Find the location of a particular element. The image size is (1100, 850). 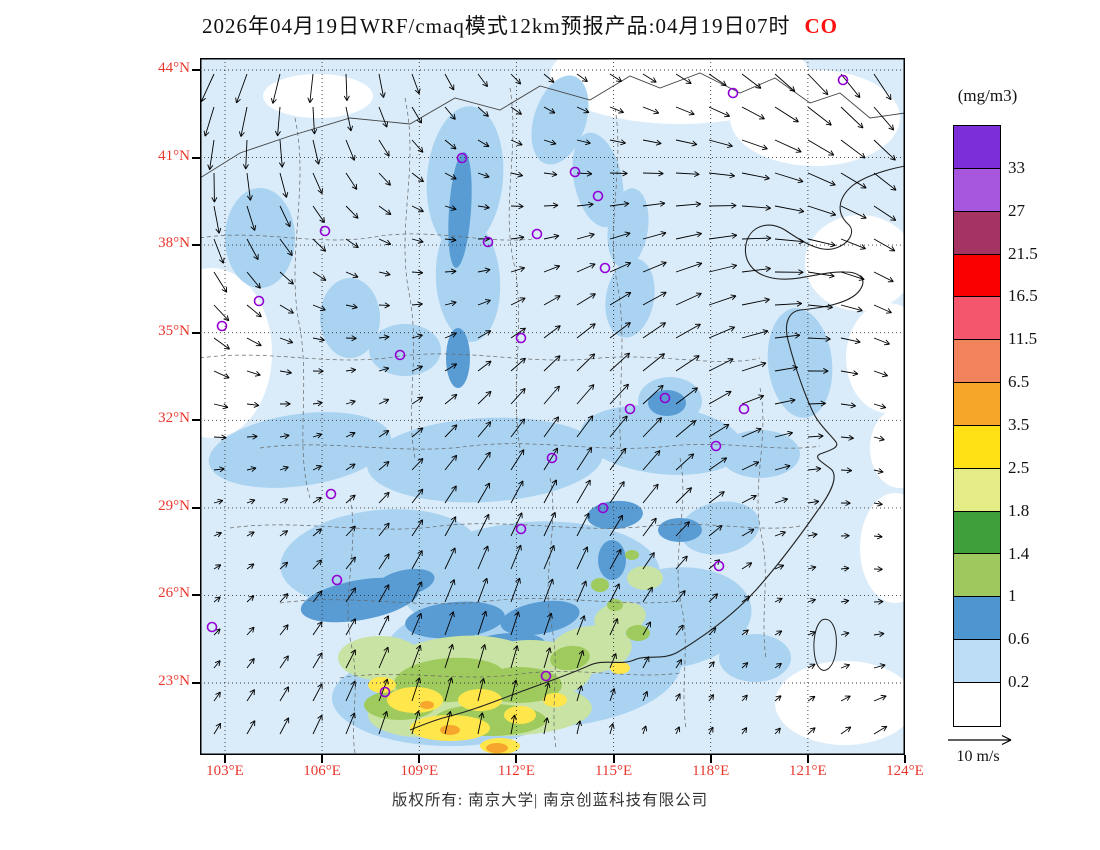

colorbar-level-label: 1.4 is located at coordinates (1019, 553).